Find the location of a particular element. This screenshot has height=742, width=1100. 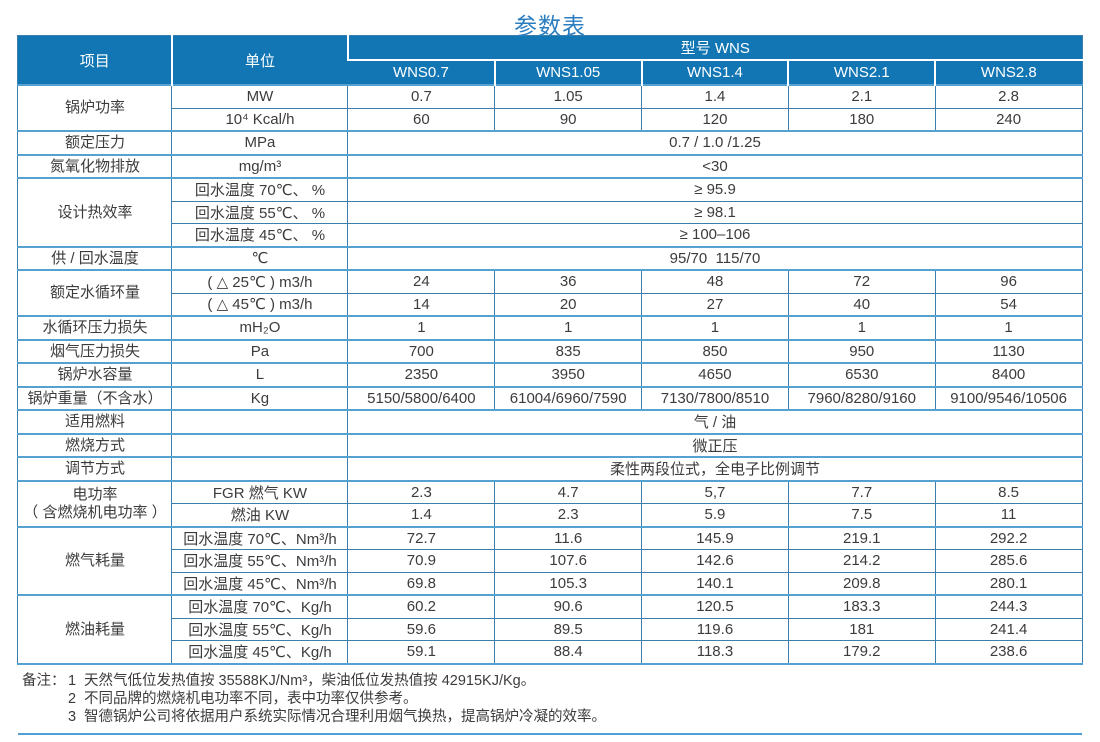

value-cell: 180 is located at coordinates (861, 119).